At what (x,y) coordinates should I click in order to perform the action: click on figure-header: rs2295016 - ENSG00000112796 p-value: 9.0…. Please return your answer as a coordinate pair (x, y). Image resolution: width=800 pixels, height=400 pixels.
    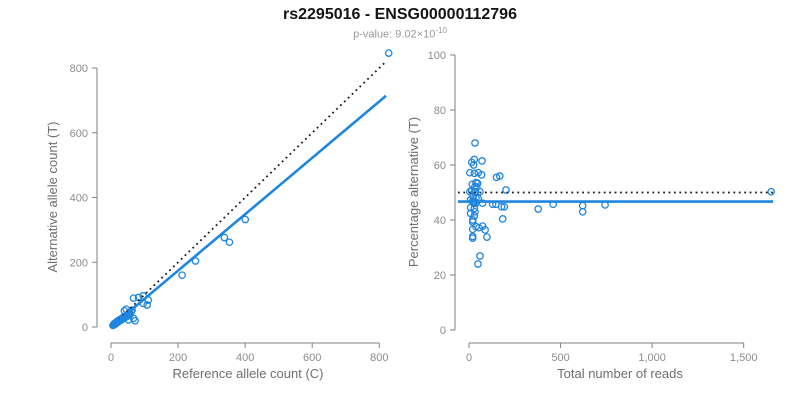
    Looking at the image, I should click on (400, 20).